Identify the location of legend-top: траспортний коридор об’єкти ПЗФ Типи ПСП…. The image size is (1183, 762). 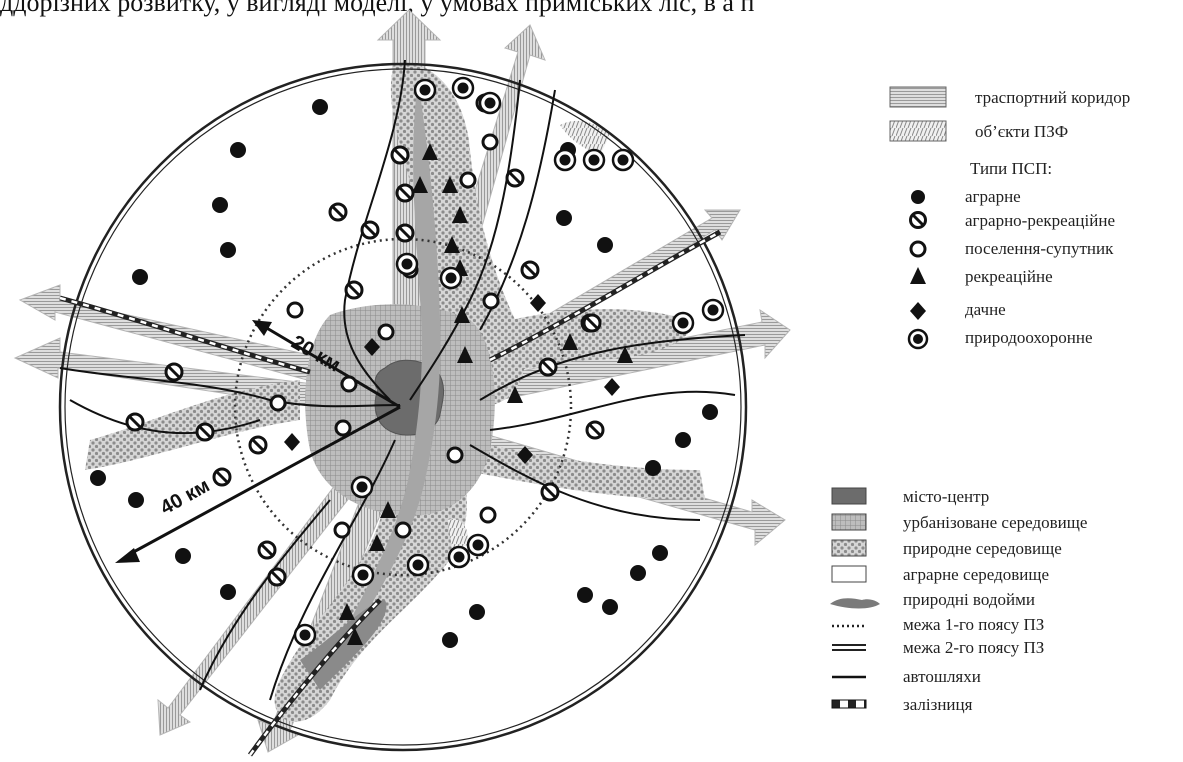
(1009, 218).